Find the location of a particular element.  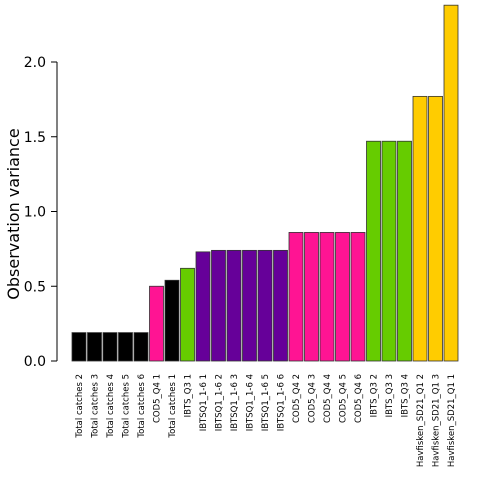

x-tick-label: IBTSQ1_1-6 1 is located at coordinates (204, 402).